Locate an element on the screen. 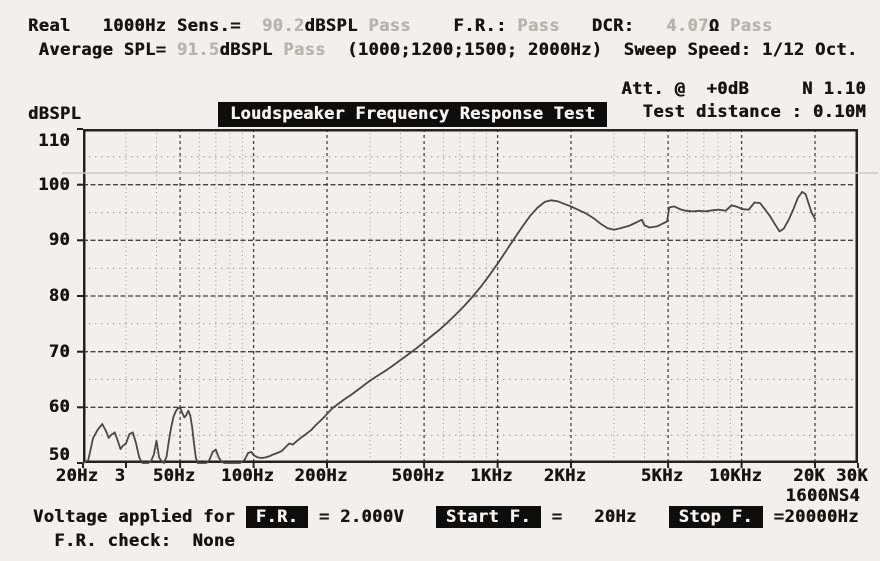 This screenshot has width=880, height=561. avg-spl-value: 91.5 is located at coordinates (198, 50).